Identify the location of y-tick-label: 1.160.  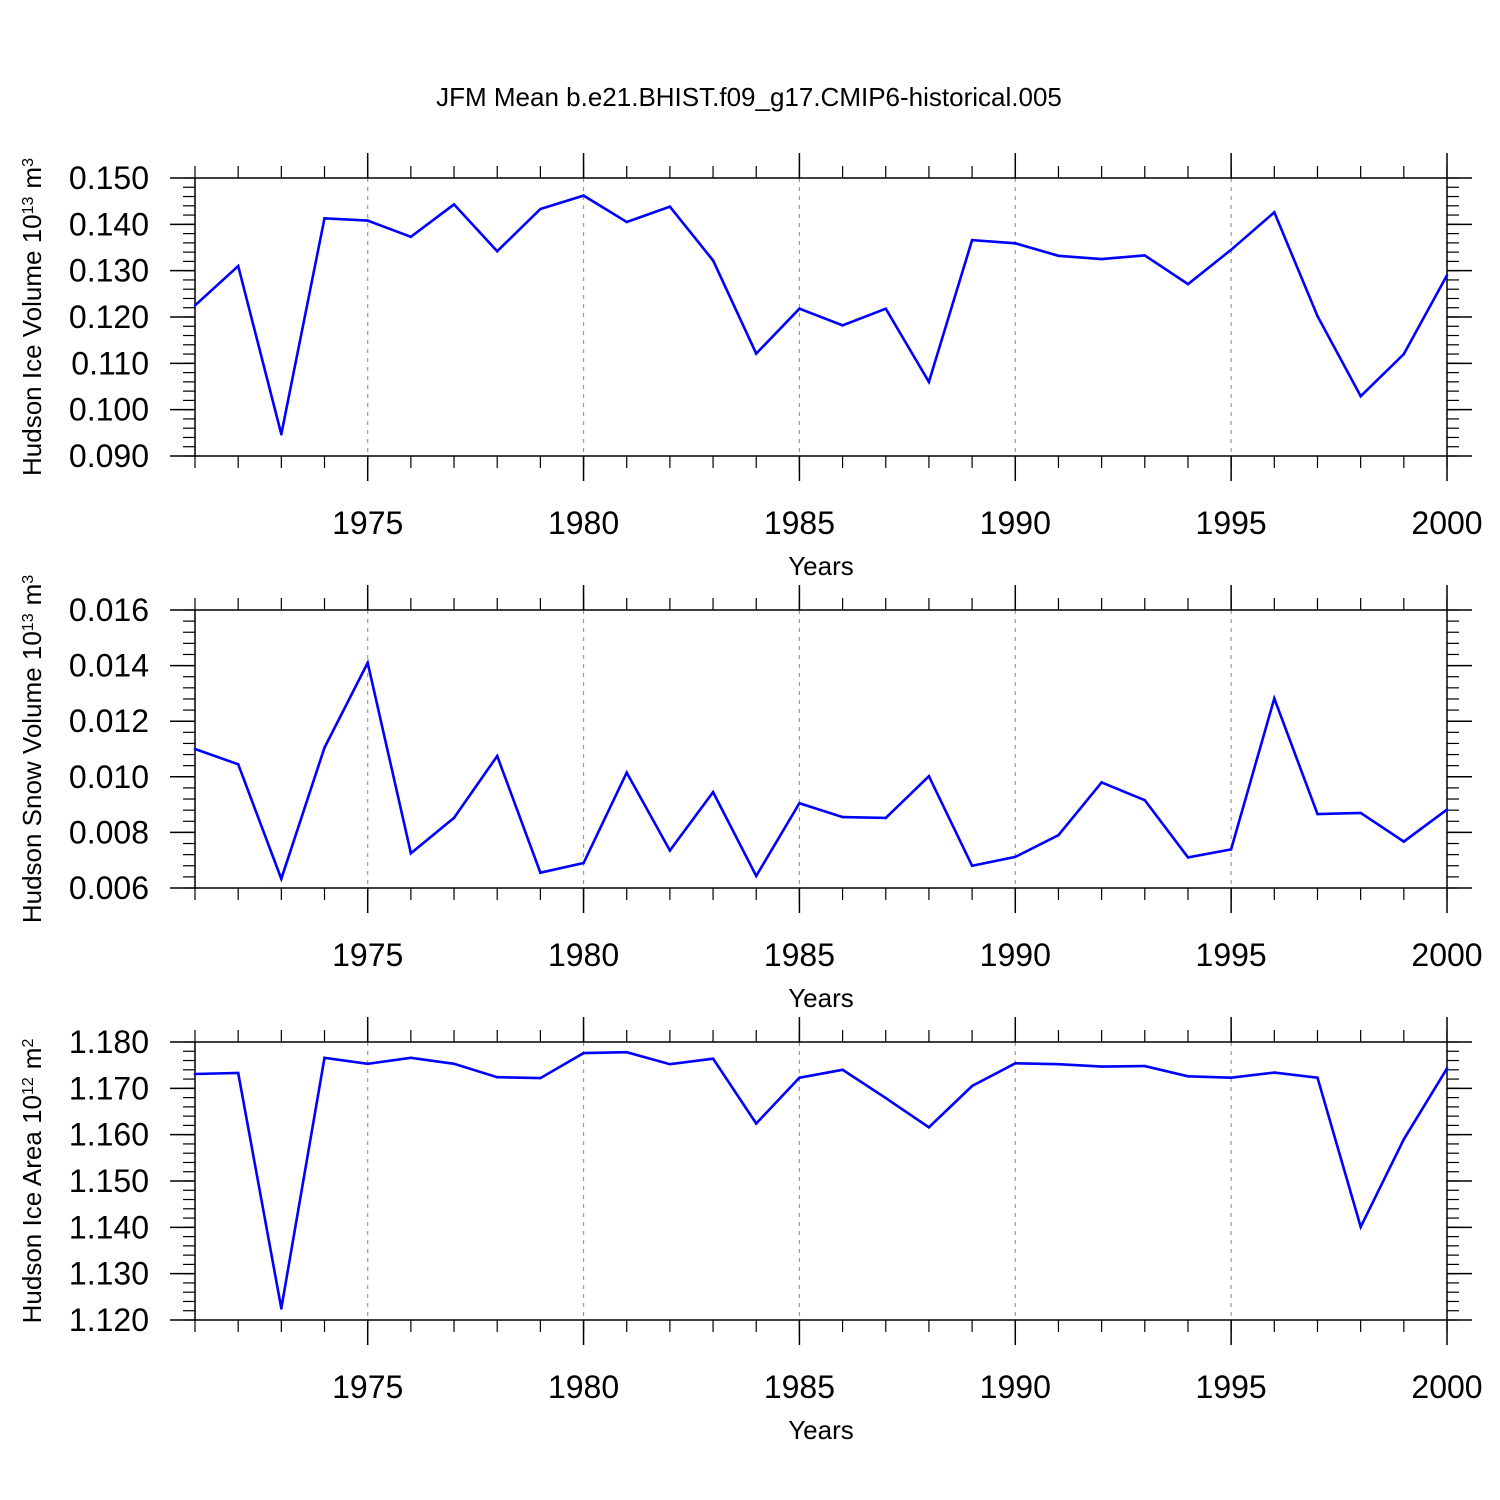
(109, 1135).